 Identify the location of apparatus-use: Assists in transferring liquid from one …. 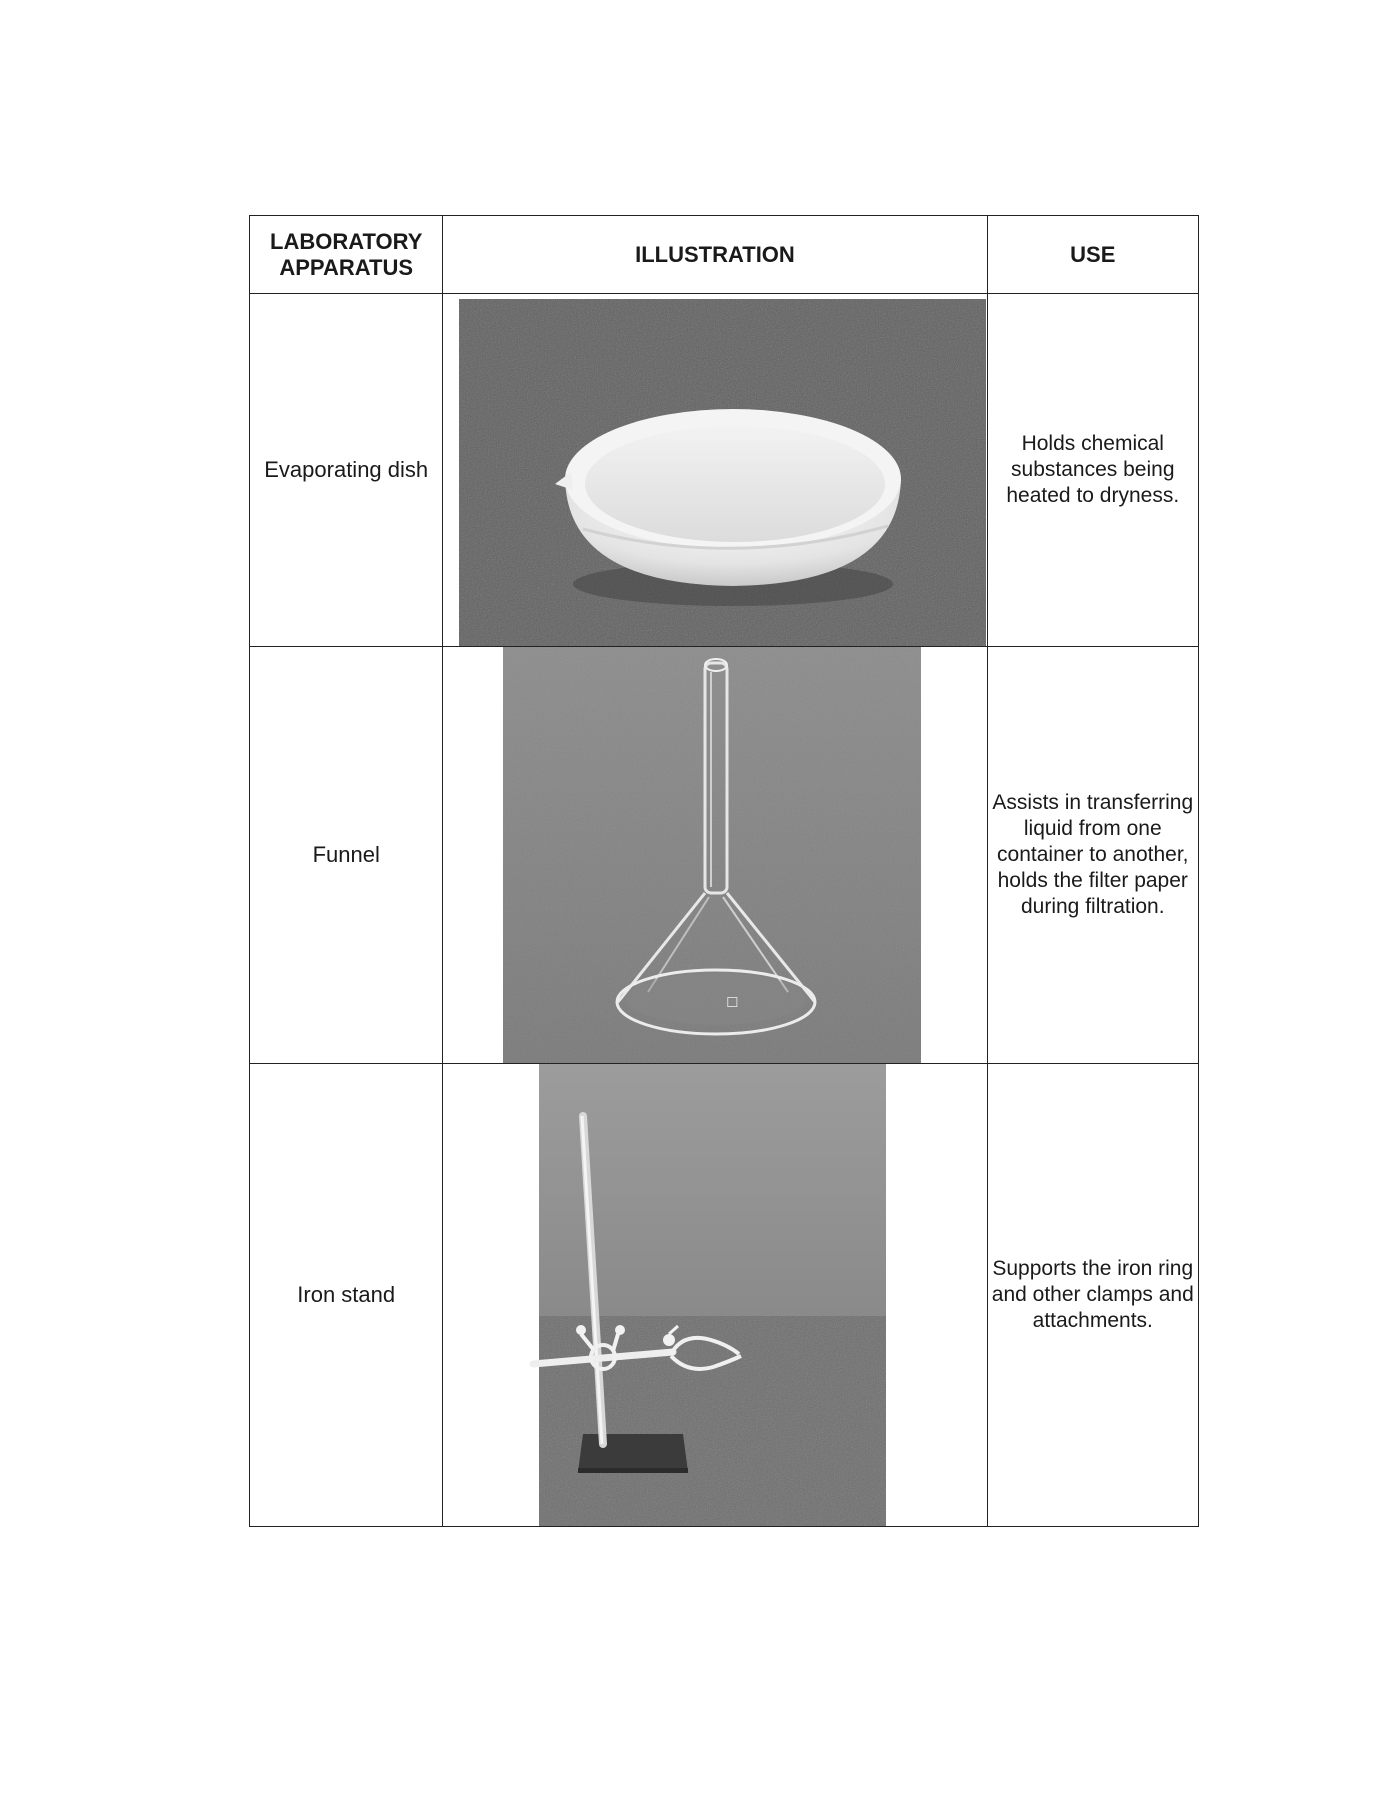
(1093, 855).